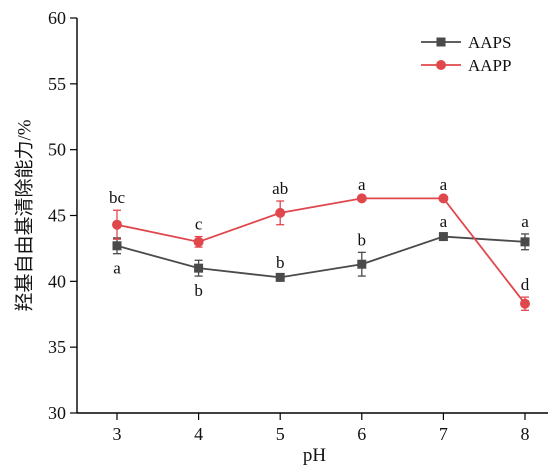 The height and width of the screenshot is (467, 558). Describe the element at coordinates (525, 284) in the screenshot. I see `aapp-significance-label: d` at that location.